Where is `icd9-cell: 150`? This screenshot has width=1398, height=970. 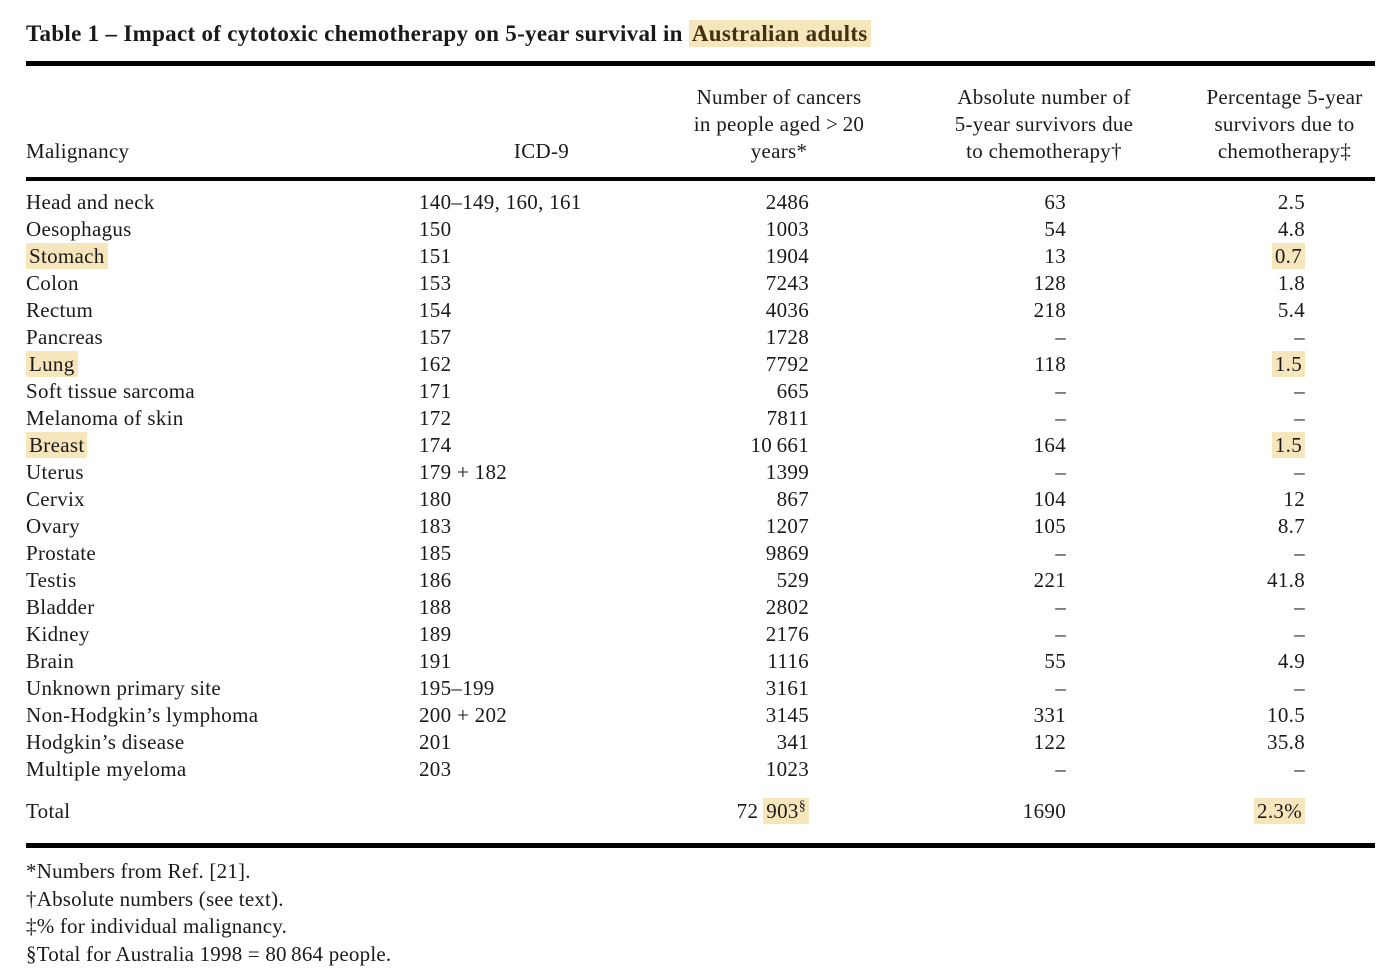 icd9-cell: 150 is located at coordinates (435, 229).